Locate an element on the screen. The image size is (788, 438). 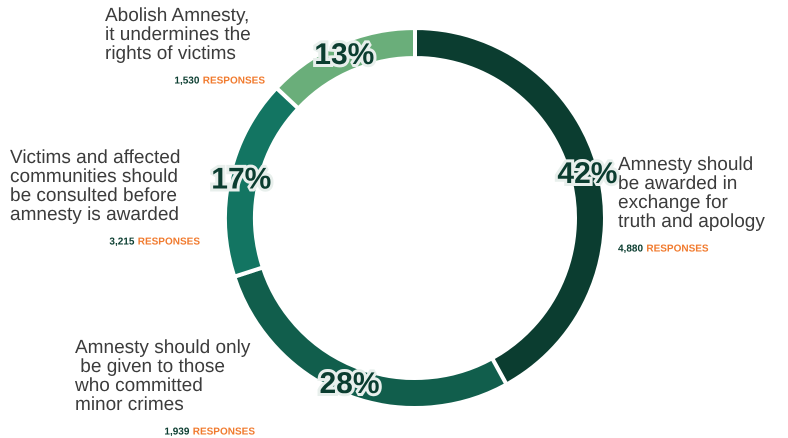
slice-label: Victims and affected communities should be consulted before amnesty is awarded is located at coordinates (98, 186).